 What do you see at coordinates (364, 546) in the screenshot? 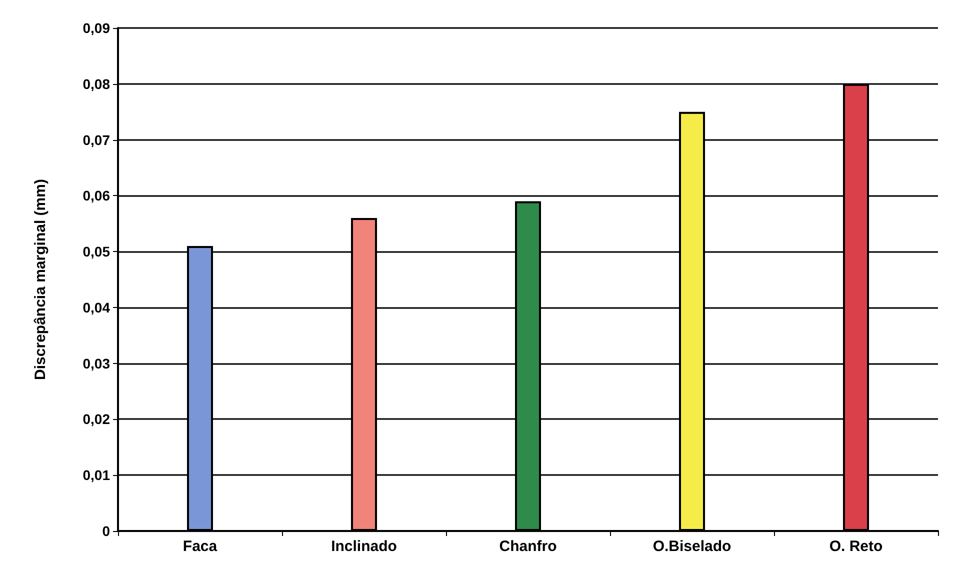
I see `x-tick-label: Inclinado` at bounding box center [364, 546].